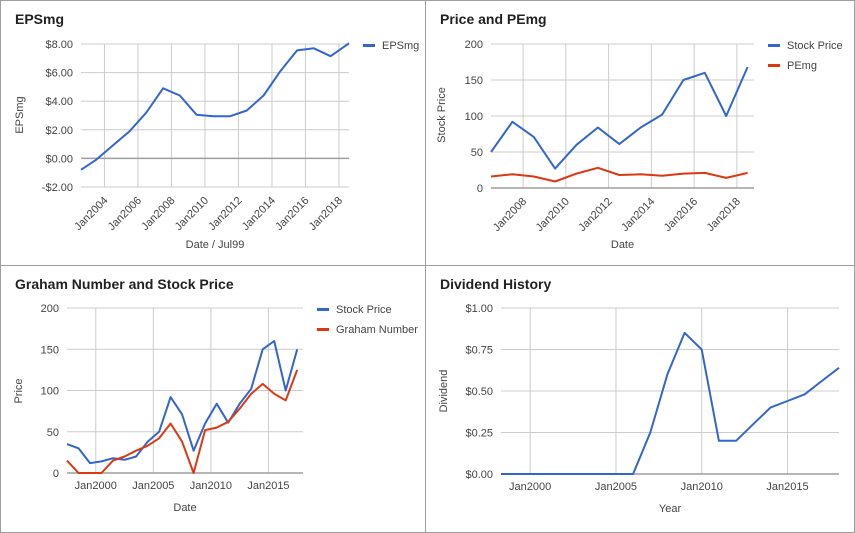 The height and width of the screenshot is (533, 855). Describe the element at coordinates (19, 390) in the screenshot. I see `y-axis-label: Price` at that location.